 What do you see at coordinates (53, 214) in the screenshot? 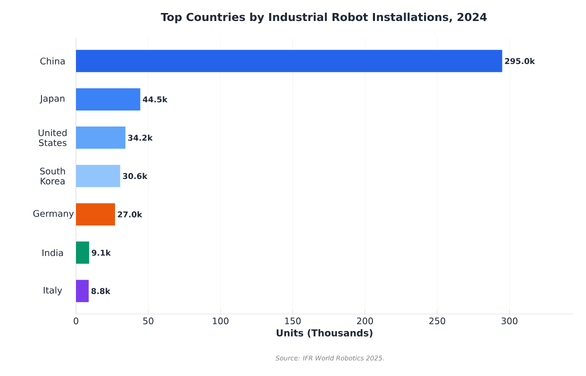
I see `y-tick-label: Germany` at bounding box center [53, 214].